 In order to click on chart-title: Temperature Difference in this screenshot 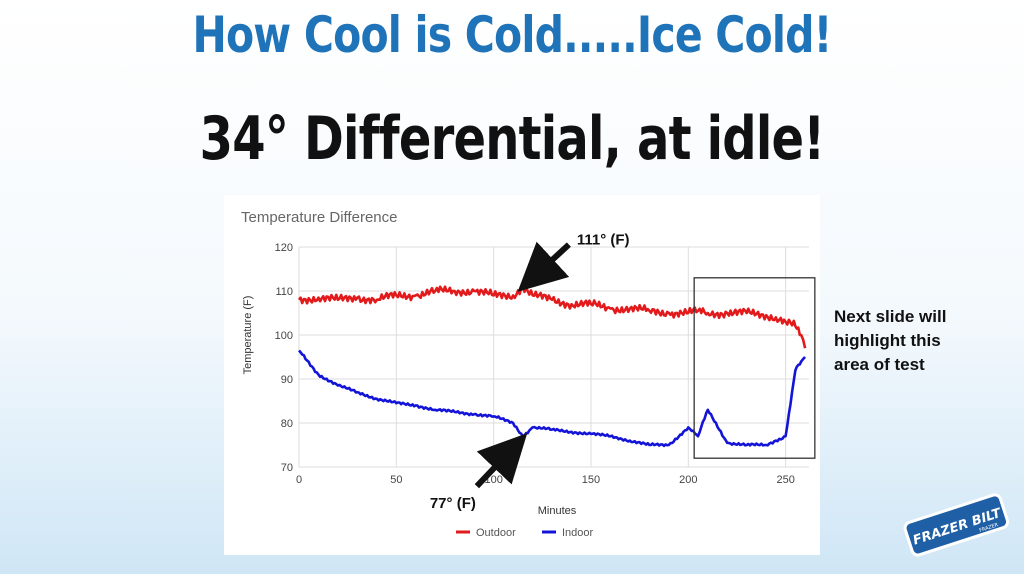, I will do `click(319, 217)`.